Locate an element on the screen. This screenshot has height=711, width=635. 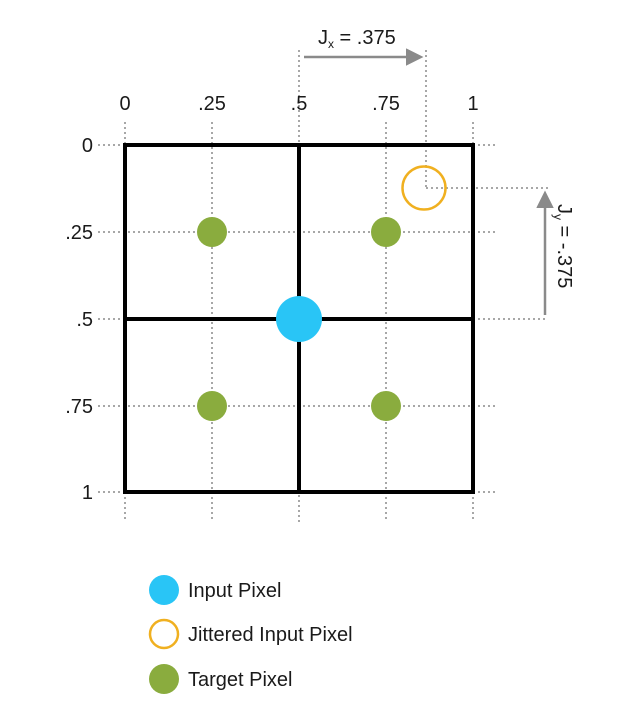
x-tick-label: .5 is located at coordinates (299, 104).